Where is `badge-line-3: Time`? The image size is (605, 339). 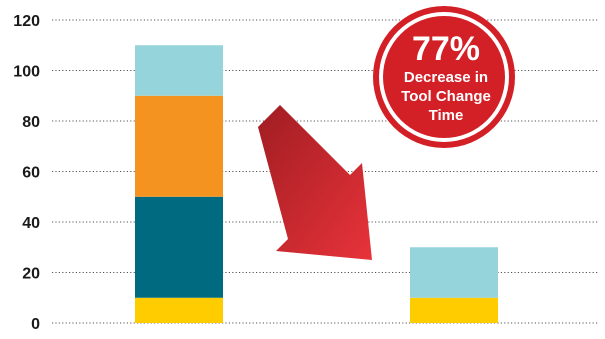
badge-line-3: Time is located at coordinates (446, 115).